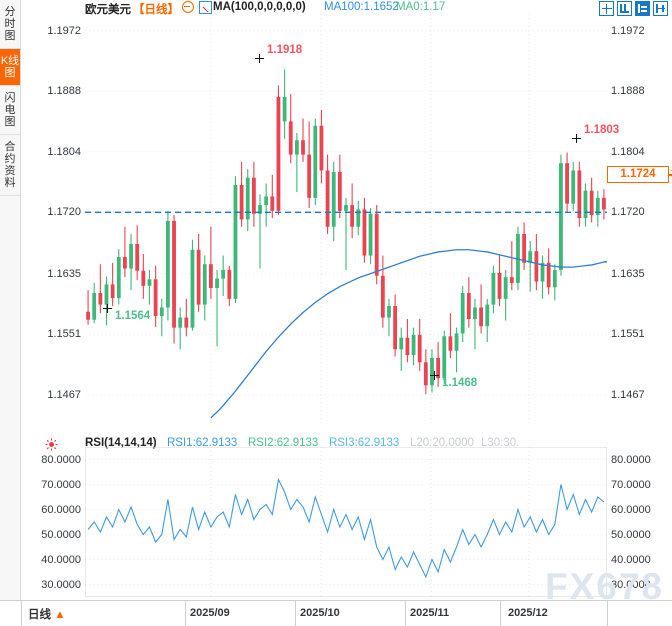 The width and height of the screenshot is (672, 626). What do you see at coordinates (202, 443) in the screenshot?
I see `rsi1-value: RSI1:62.9133` at bounding box center [202, 443].